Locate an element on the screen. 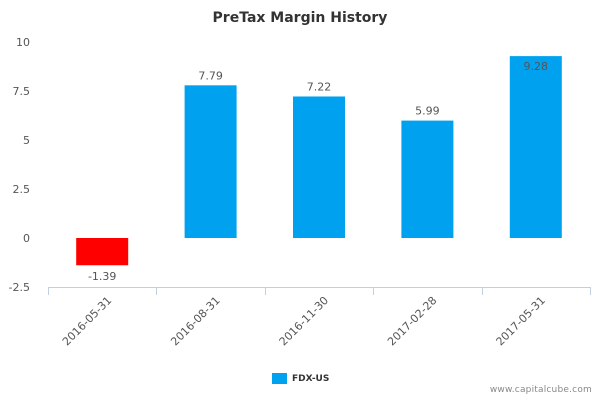 This screenshot has height=400, width=600. x-tick-label: 2016-11-30 is located at coordinates (304, 321).